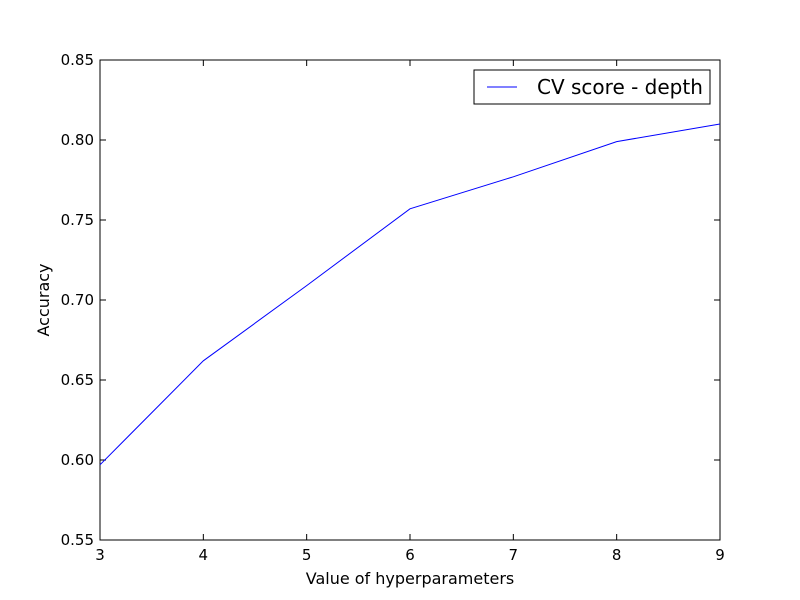 The height and width of the screenshot is (600, 800). What do you see at coordinates (514, 555) in the screenshot?
I see `x-tick-label: 7` at bounding box center [514, 555].